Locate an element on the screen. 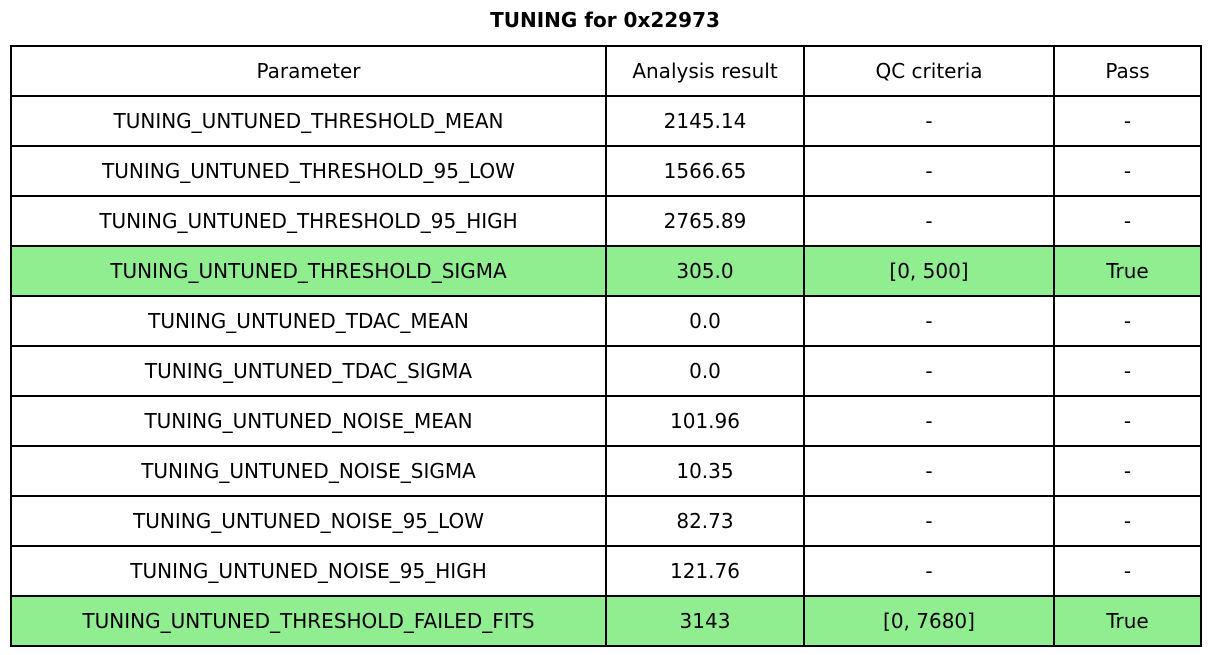  column-header-parameter: Parameter is located at coordinates (308, 71).